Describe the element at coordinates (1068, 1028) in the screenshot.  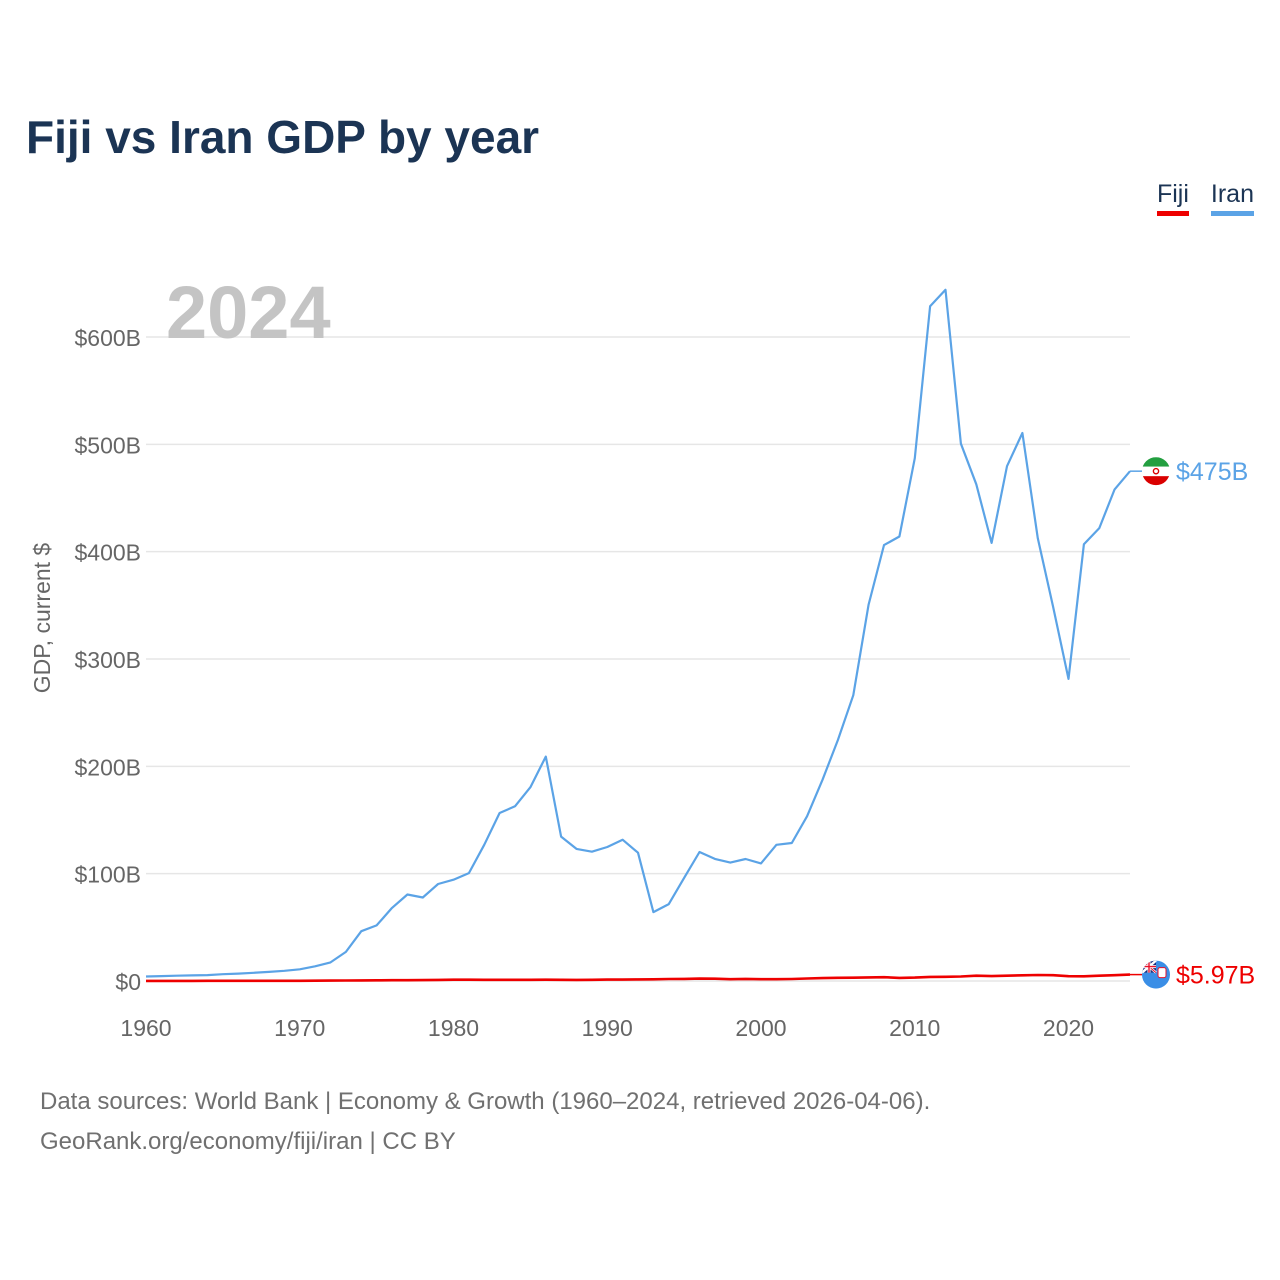
I see `x-tick-label: 2020` at that location.